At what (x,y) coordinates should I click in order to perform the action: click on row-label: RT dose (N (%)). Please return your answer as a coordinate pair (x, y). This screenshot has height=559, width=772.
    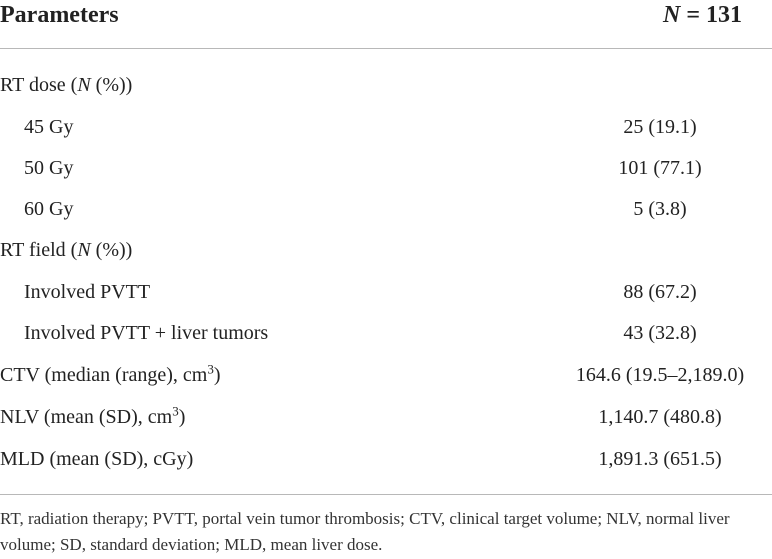
    Looking at the image, I should click on (66, 85).